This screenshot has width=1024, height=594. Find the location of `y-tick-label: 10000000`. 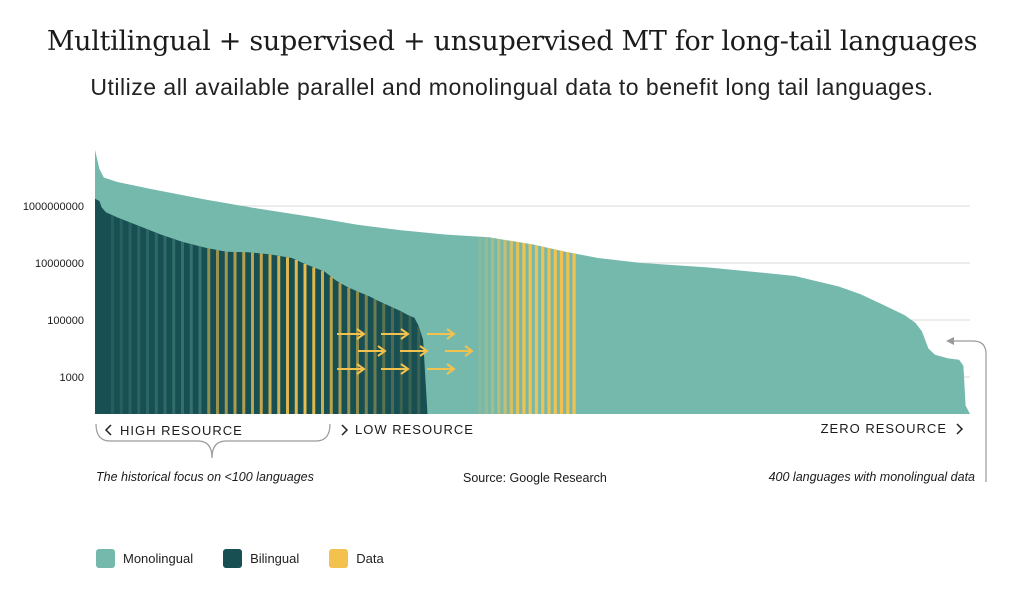

y-tick-label: 10000000 is located at coordinates (59, 264).